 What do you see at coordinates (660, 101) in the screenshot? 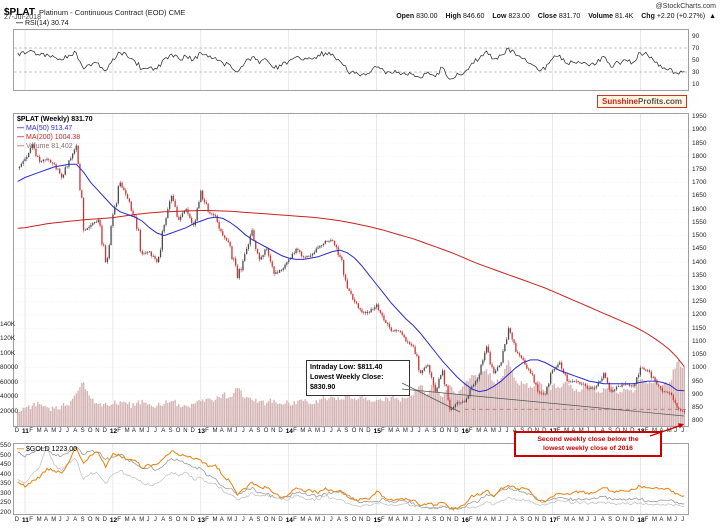
I see `logo-part2: Profits.com` at bounding box center [660, 101].